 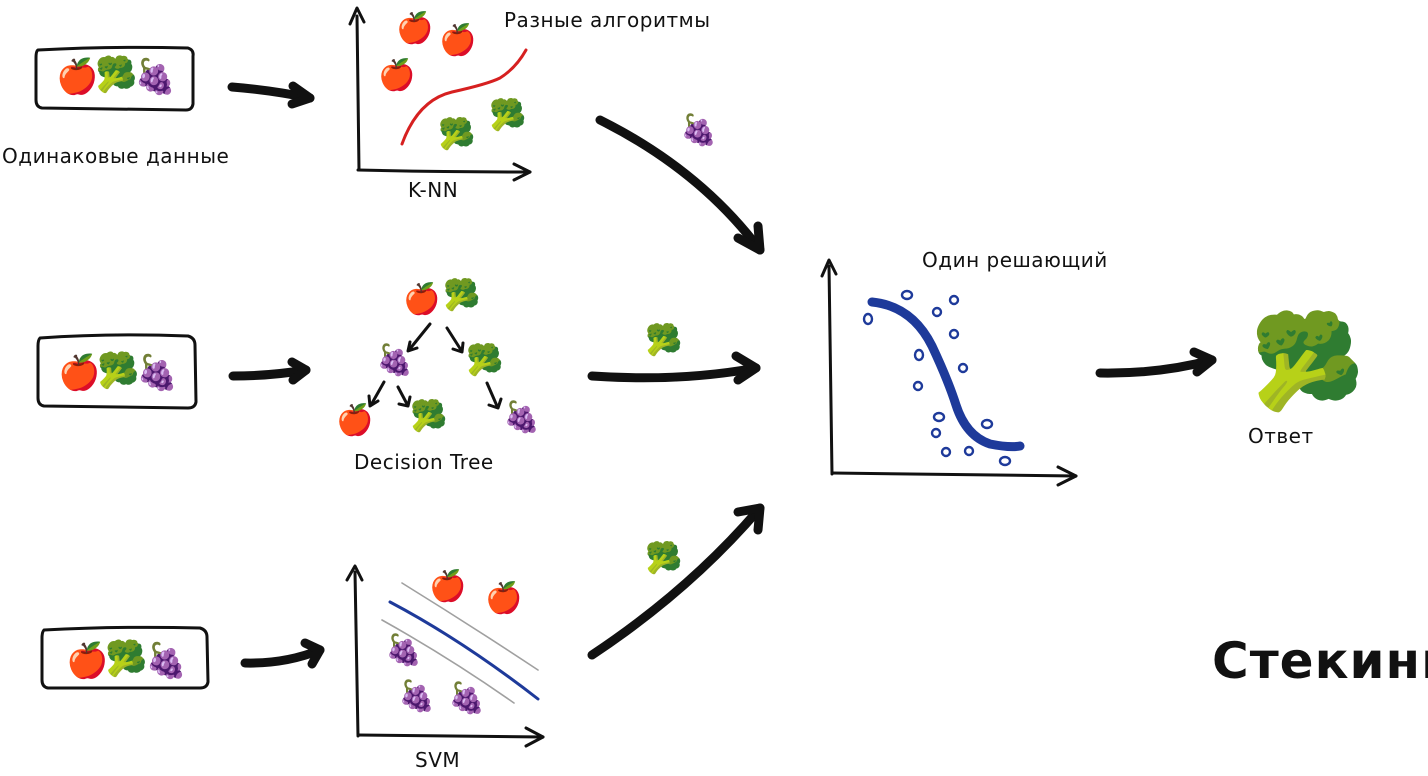 What do you see at coordinates (433, 190) in the screenshot?
I see `label-knn: K-NN` at bounding box center [433, 190].